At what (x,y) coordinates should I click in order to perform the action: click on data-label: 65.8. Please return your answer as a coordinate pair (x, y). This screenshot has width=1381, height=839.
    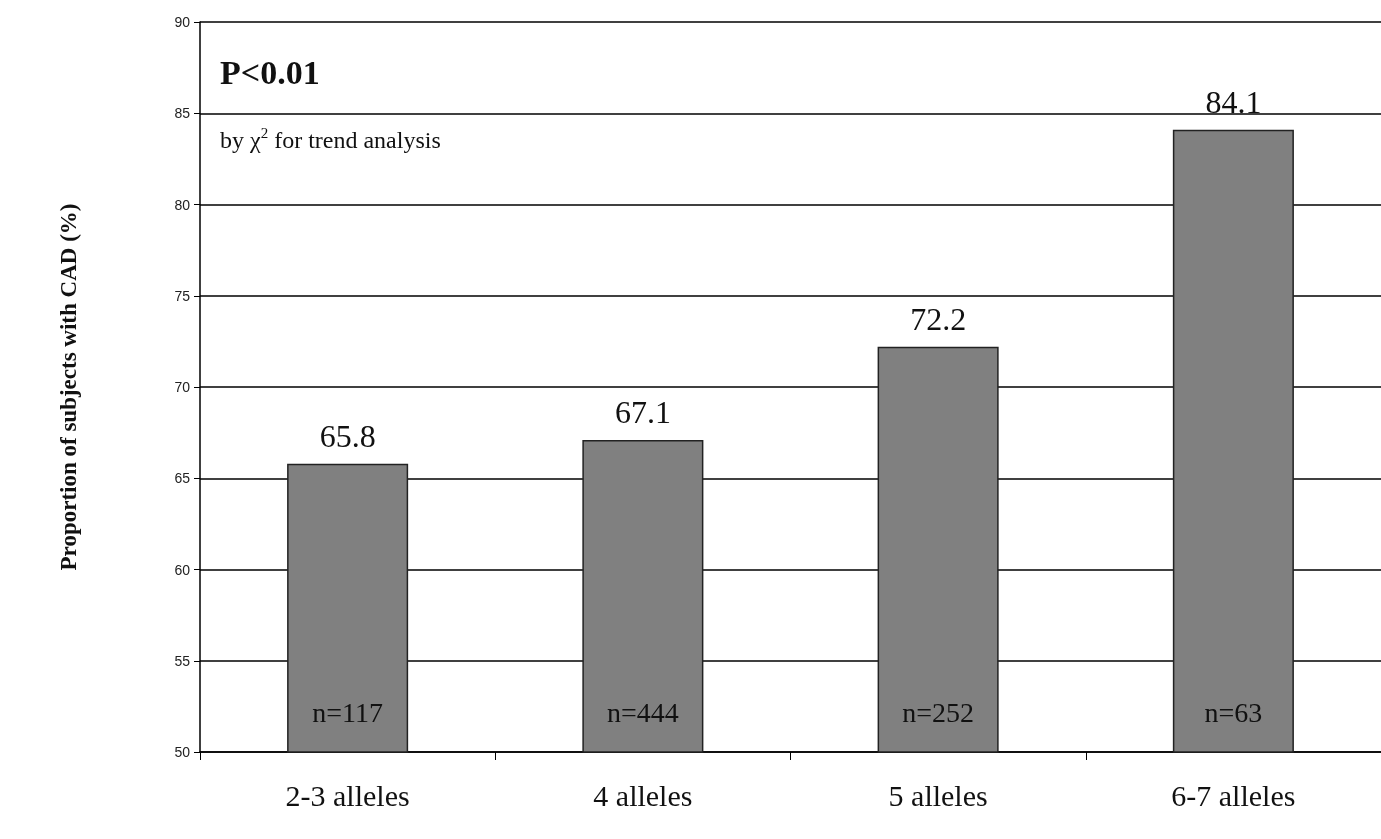
    Looking at the image, I should click on (347, 435).